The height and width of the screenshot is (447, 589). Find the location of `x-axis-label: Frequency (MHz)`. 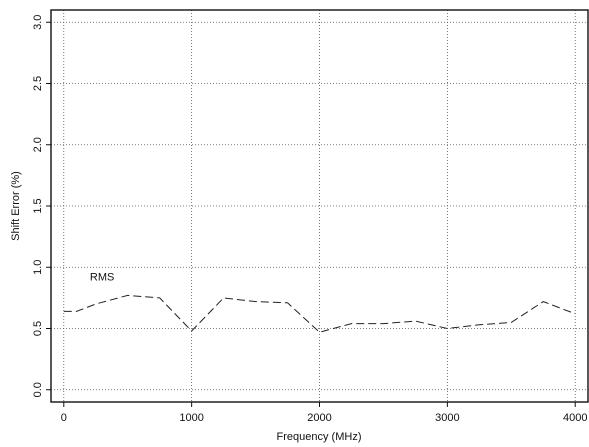

x-axis-label: Frequency (MHz) is located at coordinates (319, 437).